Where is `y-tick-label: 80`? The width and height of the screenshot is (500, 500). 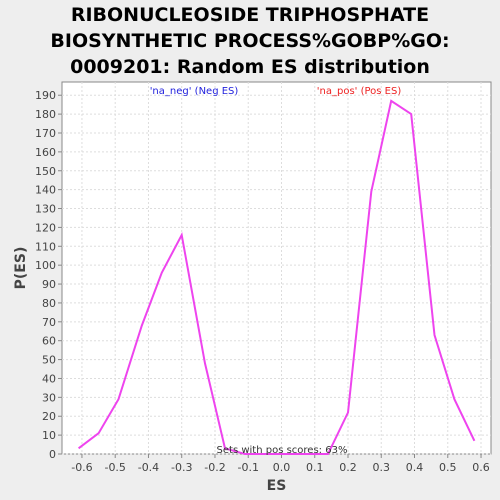 y-tick-label: 80 is located at coordinates (49, 303).